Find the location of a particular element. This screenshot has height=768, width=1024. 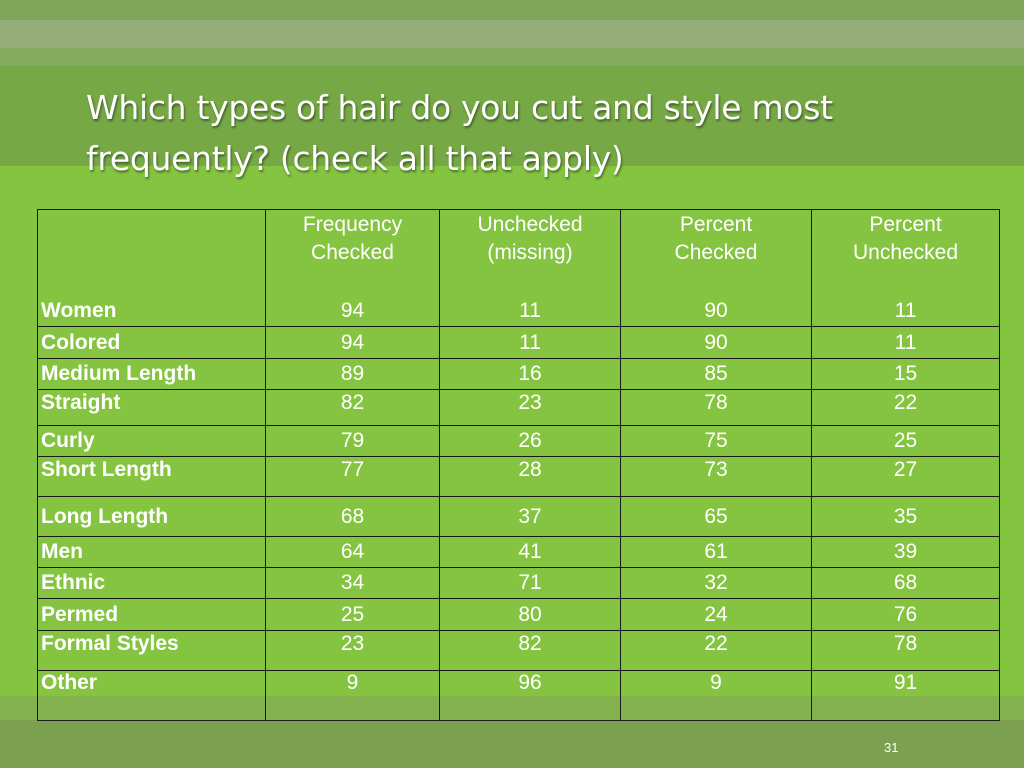

row-label: Permed is located at coordinates (151, 614).